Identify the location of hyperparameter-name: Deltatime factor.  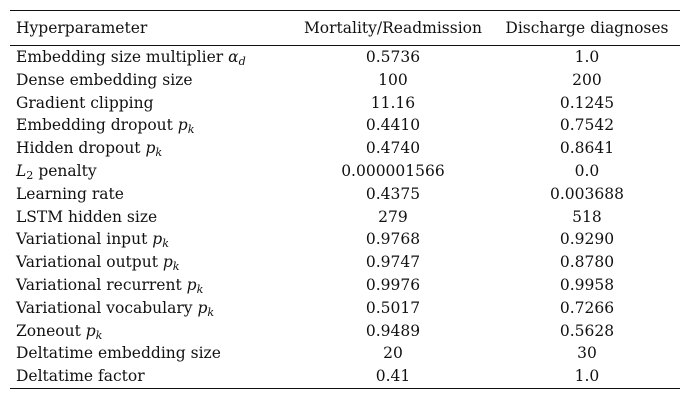
(151, 376).